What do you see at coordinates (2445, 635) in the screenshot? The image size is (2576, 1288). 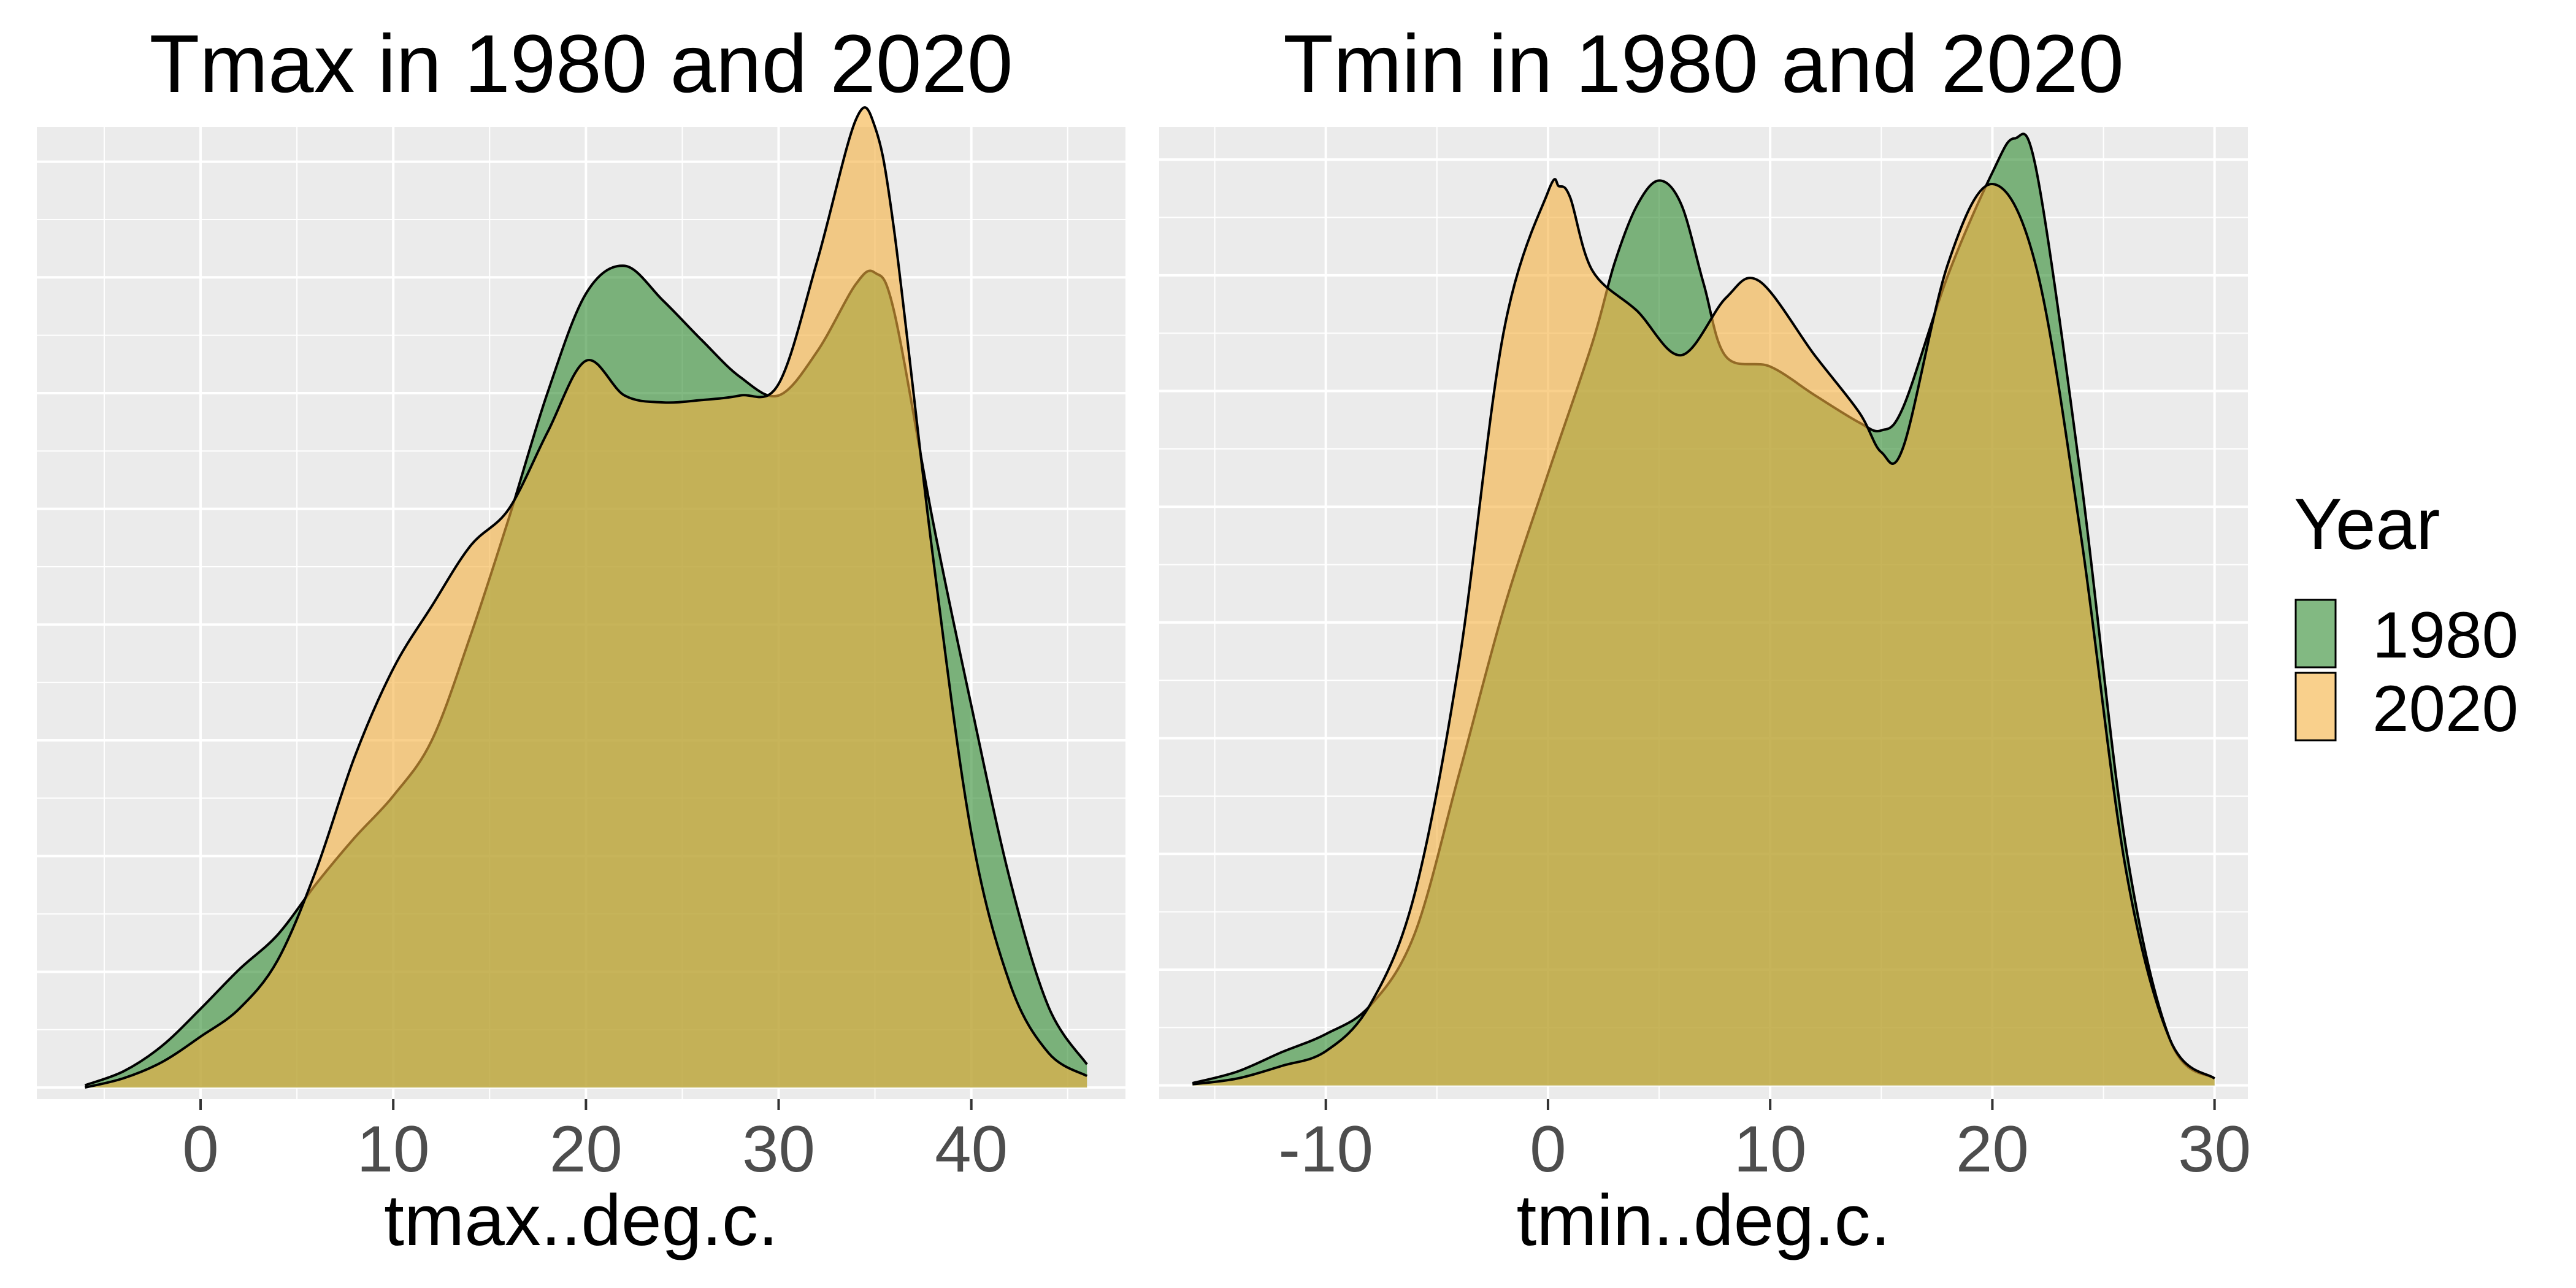 I see `legend-label-1980: 1980` at bounding box center [2445, 635].